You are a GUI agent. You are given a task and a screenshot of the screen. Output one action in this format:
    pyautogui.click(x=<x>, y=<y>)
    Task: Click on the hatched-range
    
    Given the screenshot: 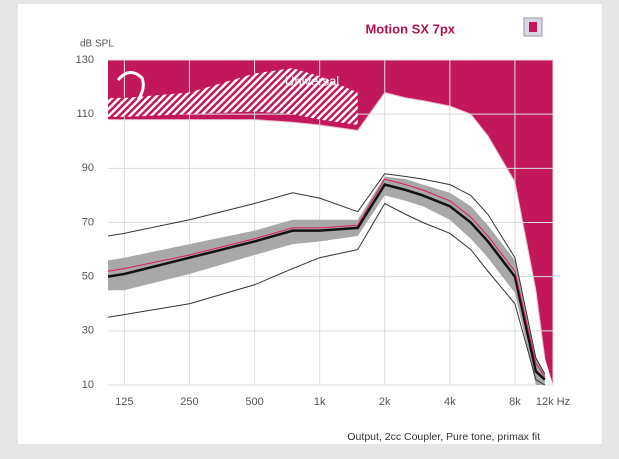 What is the action you would take?
    pyautogui.click(x=233, y=96)
    